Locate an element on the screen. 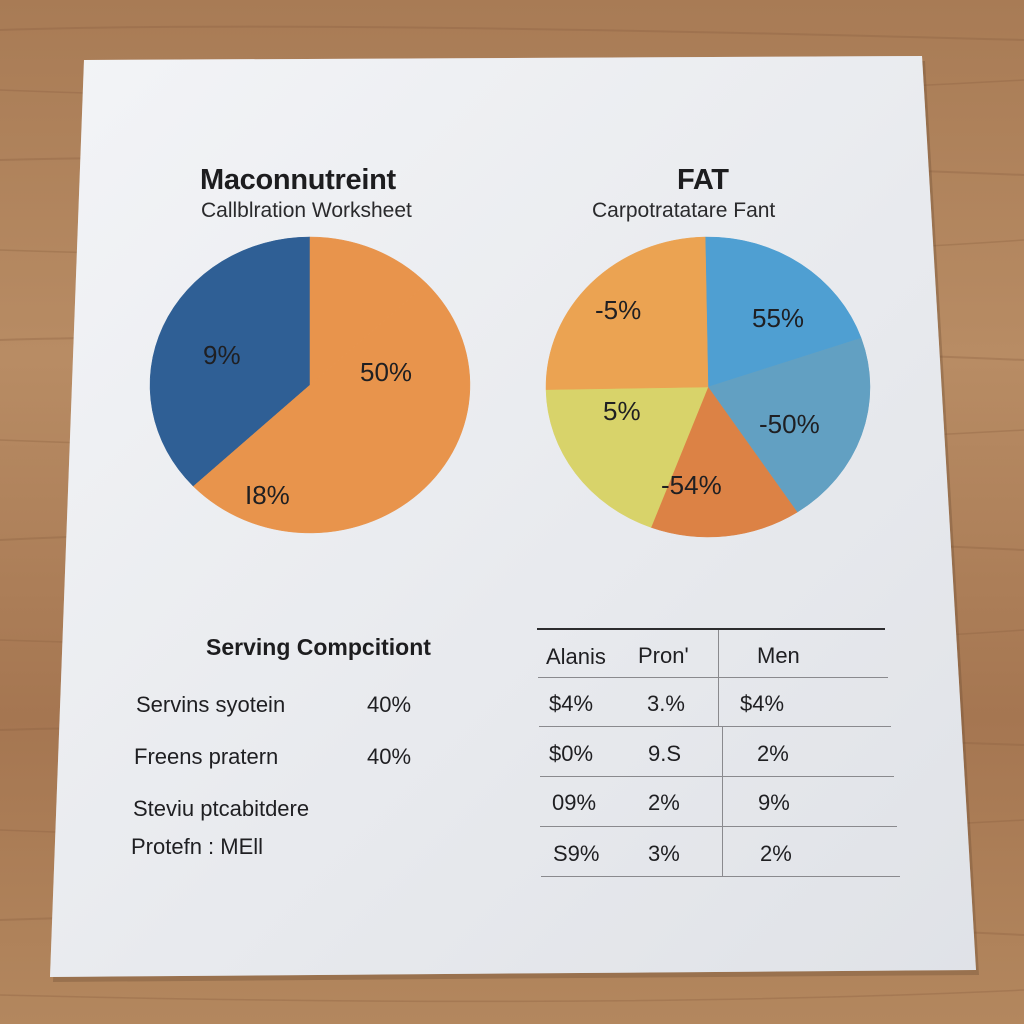  serving-row-label: Protefn : MEll is located at coordinates (197, 846).